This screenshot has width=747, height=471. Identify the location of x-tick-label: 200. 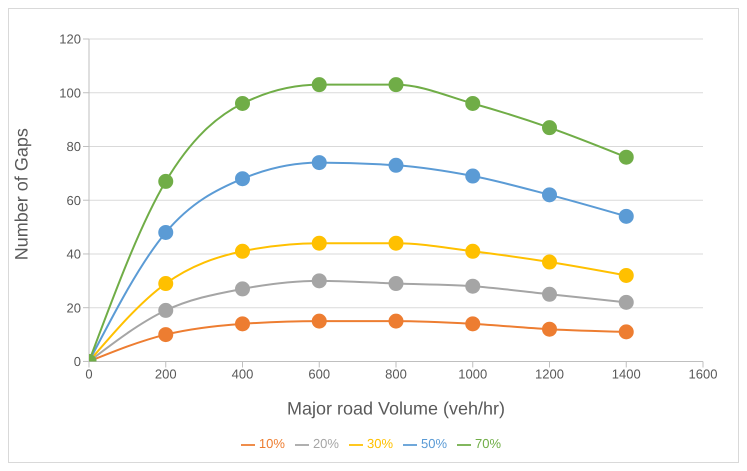
(165, 374).